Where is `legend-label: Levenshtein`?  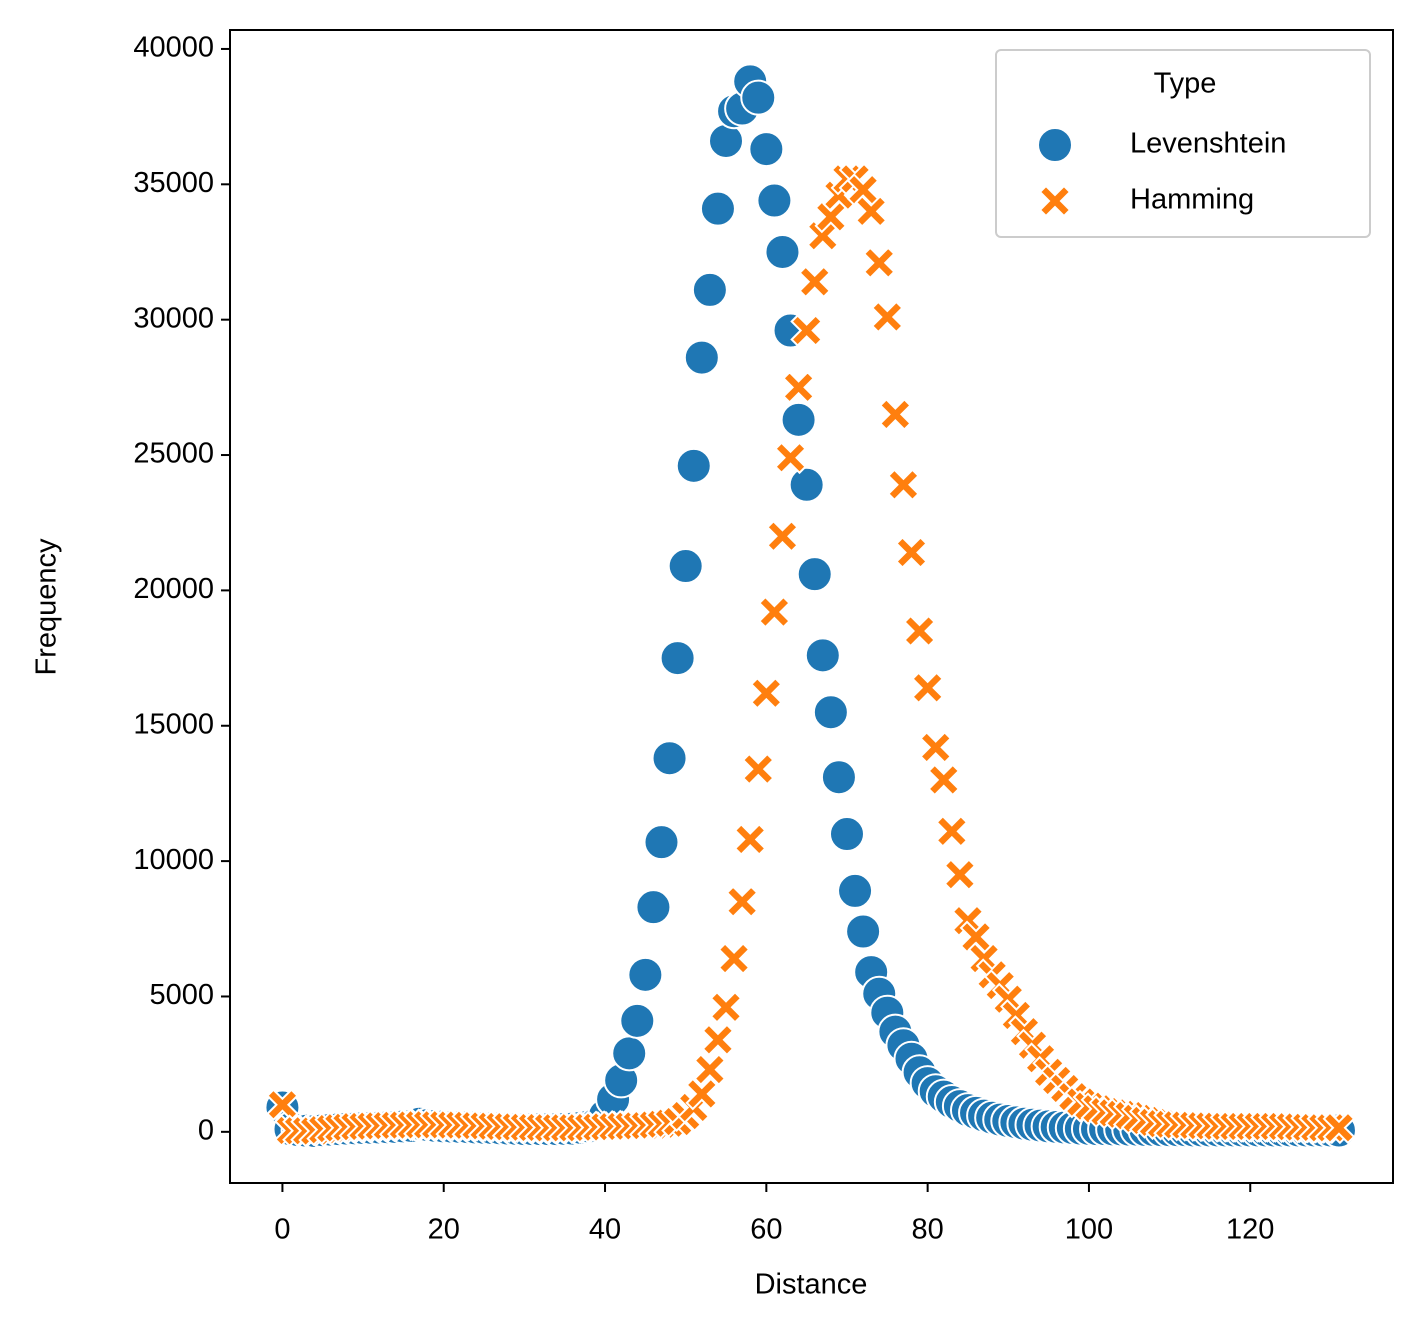 legend-label: Levenshtein is located at coordinates (1208, 144).